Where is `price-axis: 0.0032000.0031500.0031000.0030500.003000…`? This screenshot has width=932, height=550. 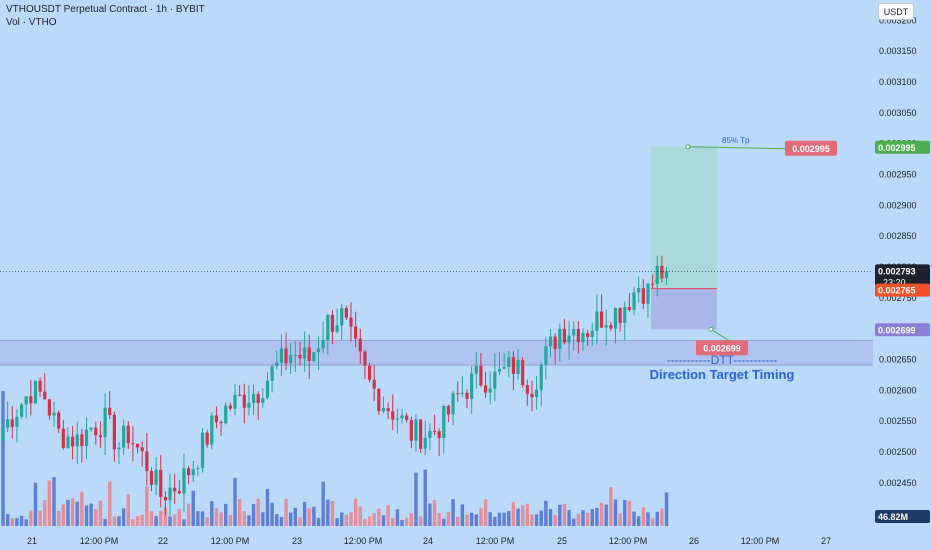
price-axis: 0.0032000.0031500.0031000.0030500.003000… is located at coordinates (902, 275).